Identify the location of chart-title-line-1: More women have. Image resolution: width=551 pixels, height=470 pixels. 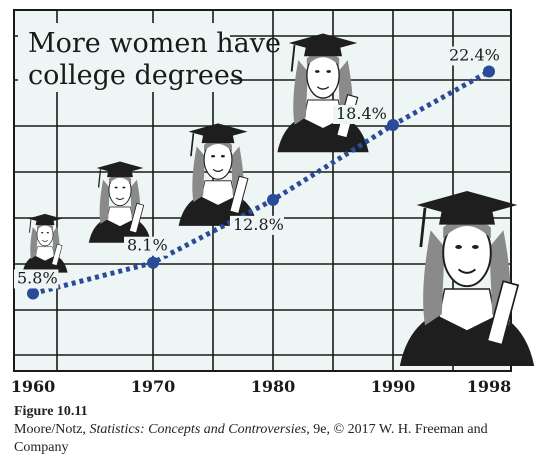
(154, 43).